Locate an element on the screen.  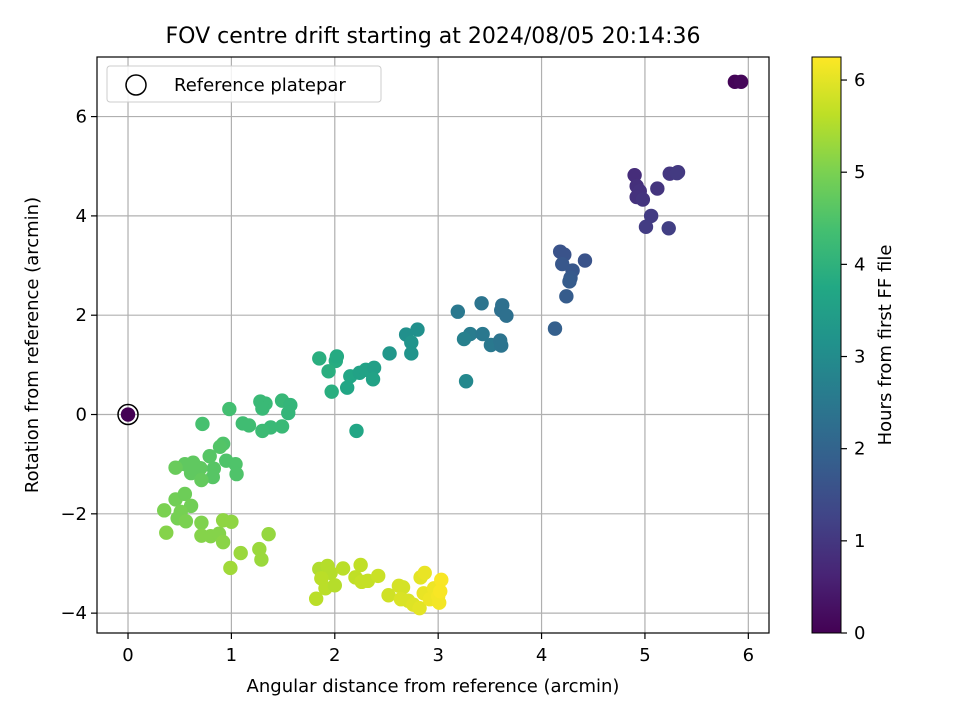
colorbar-tick-label: 5 is located at coordinates (859, 172).